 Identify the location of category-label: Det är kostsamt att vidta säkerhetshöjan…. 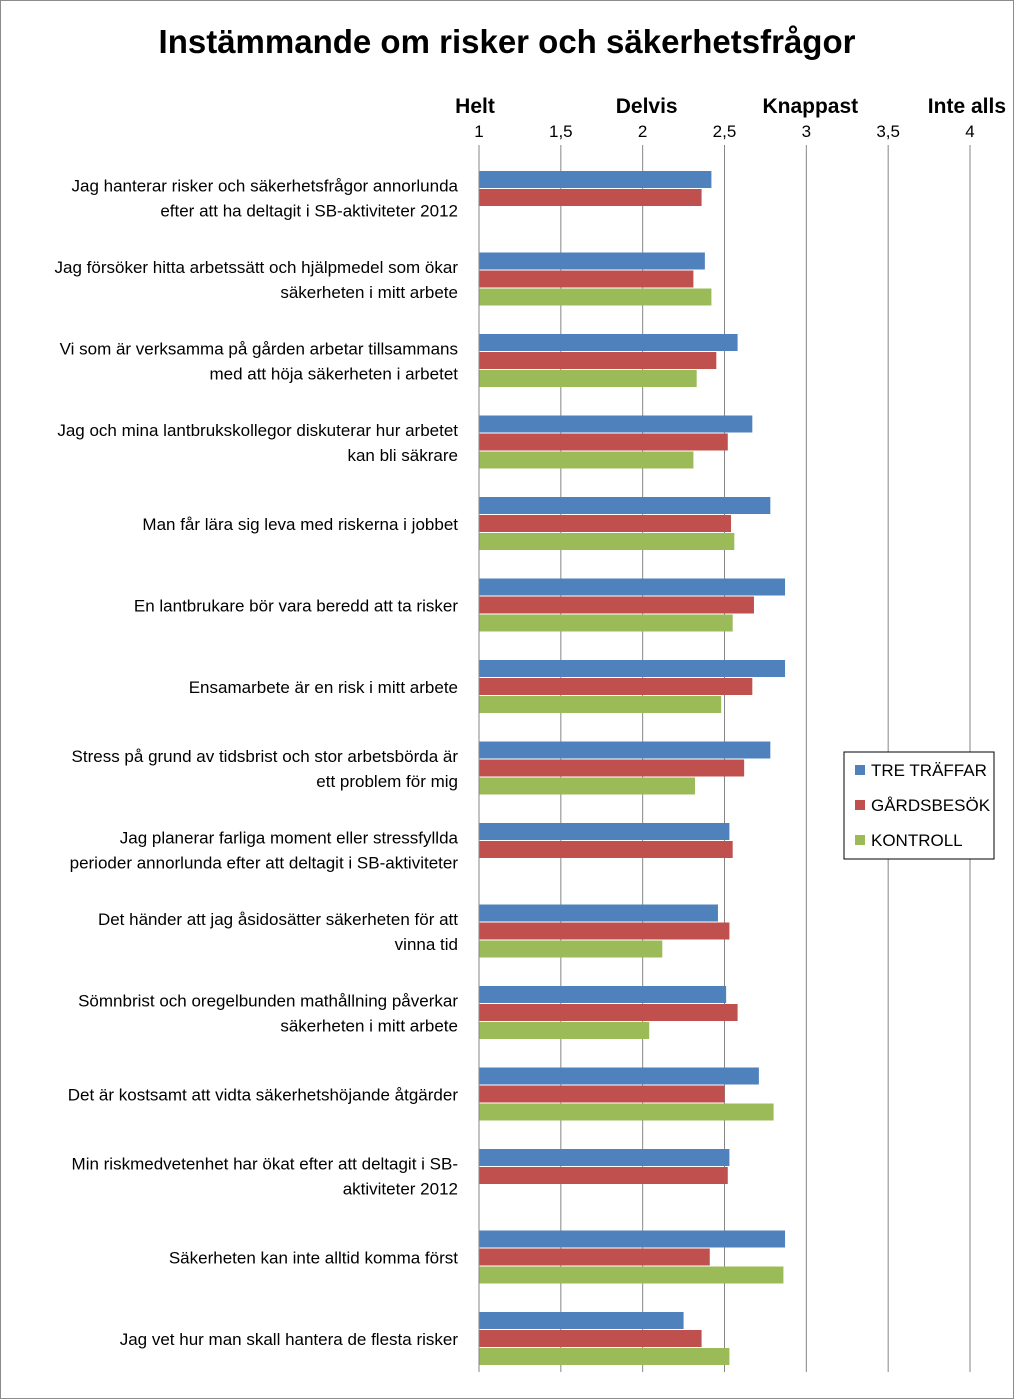
(263, 1095).